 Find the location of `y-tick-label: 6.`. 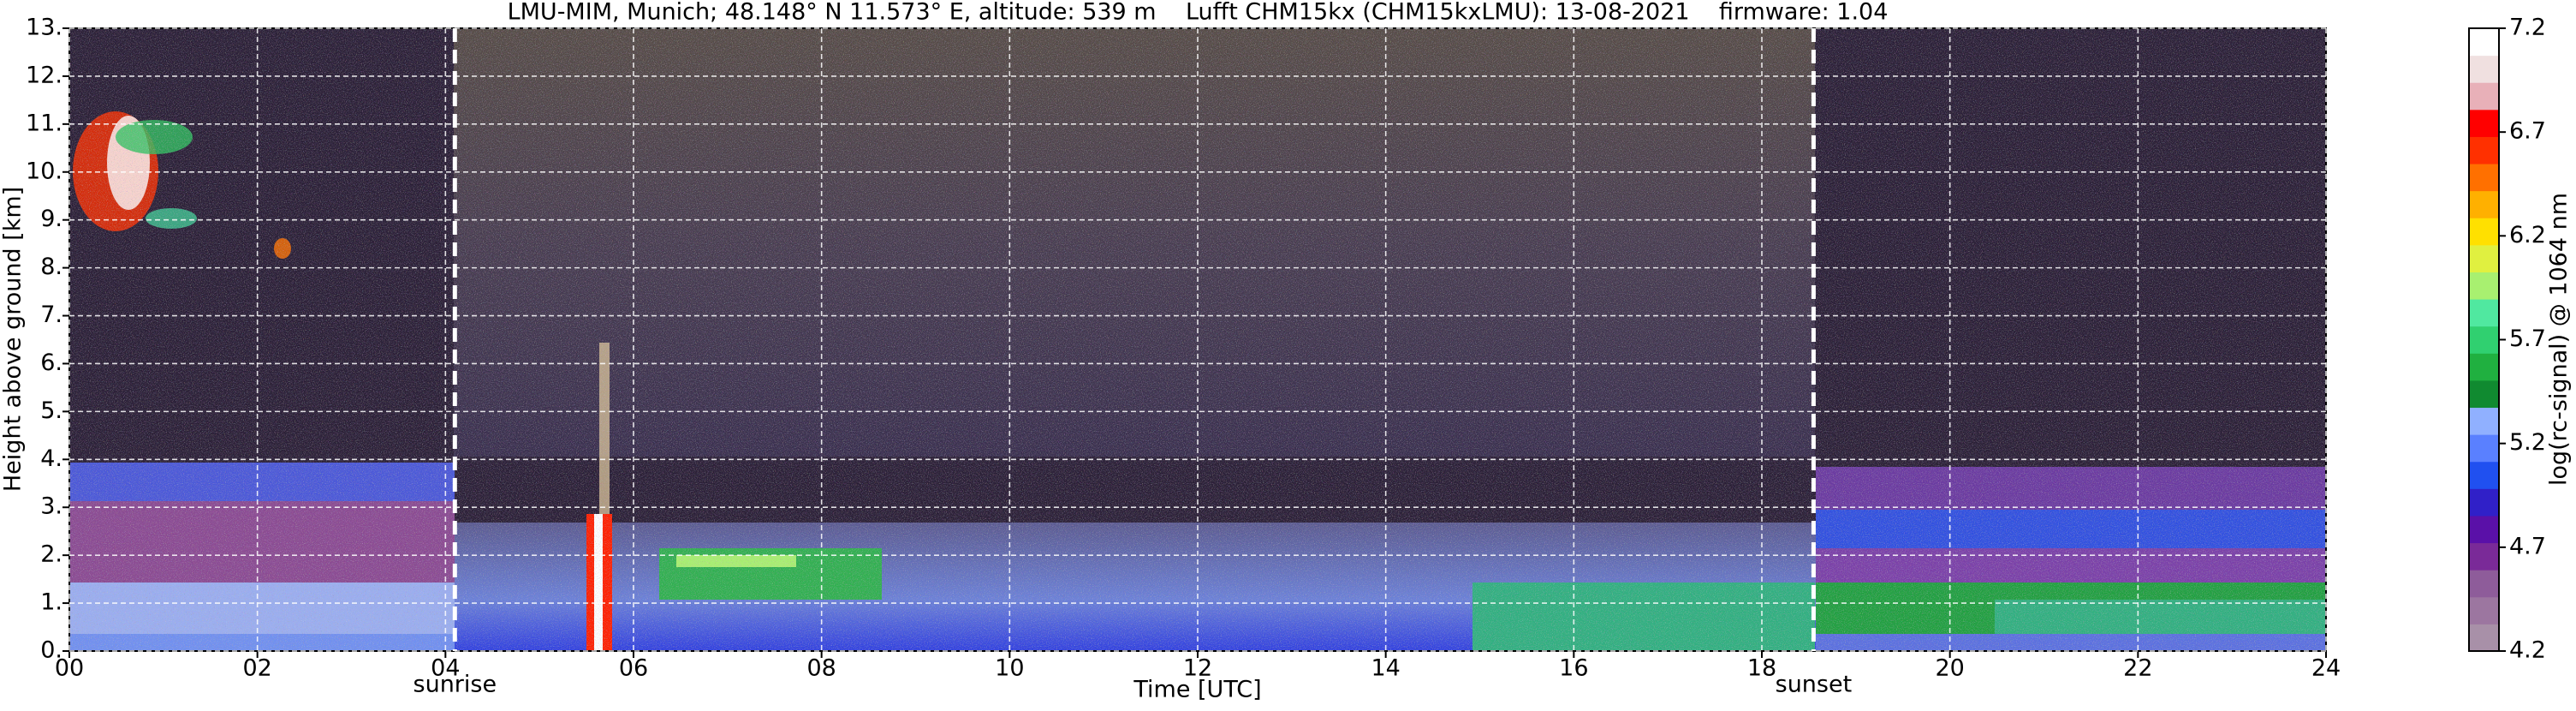

y-tick-label: 6. is located at coordinates (51, 363).